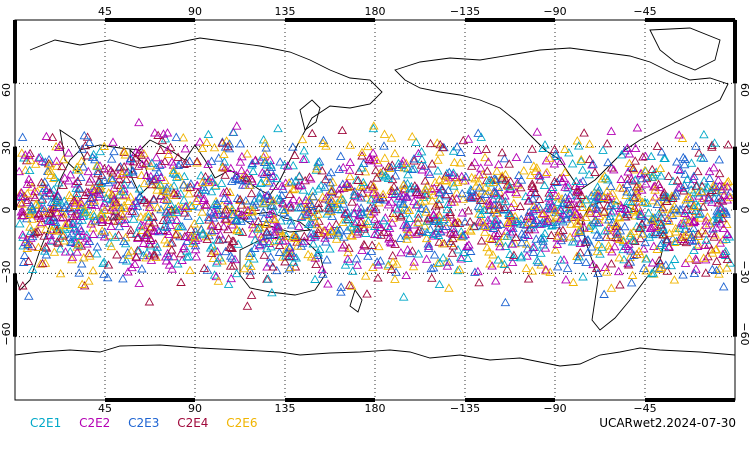  I want to click on lon-label-bottom: 45, so click(105, 408).